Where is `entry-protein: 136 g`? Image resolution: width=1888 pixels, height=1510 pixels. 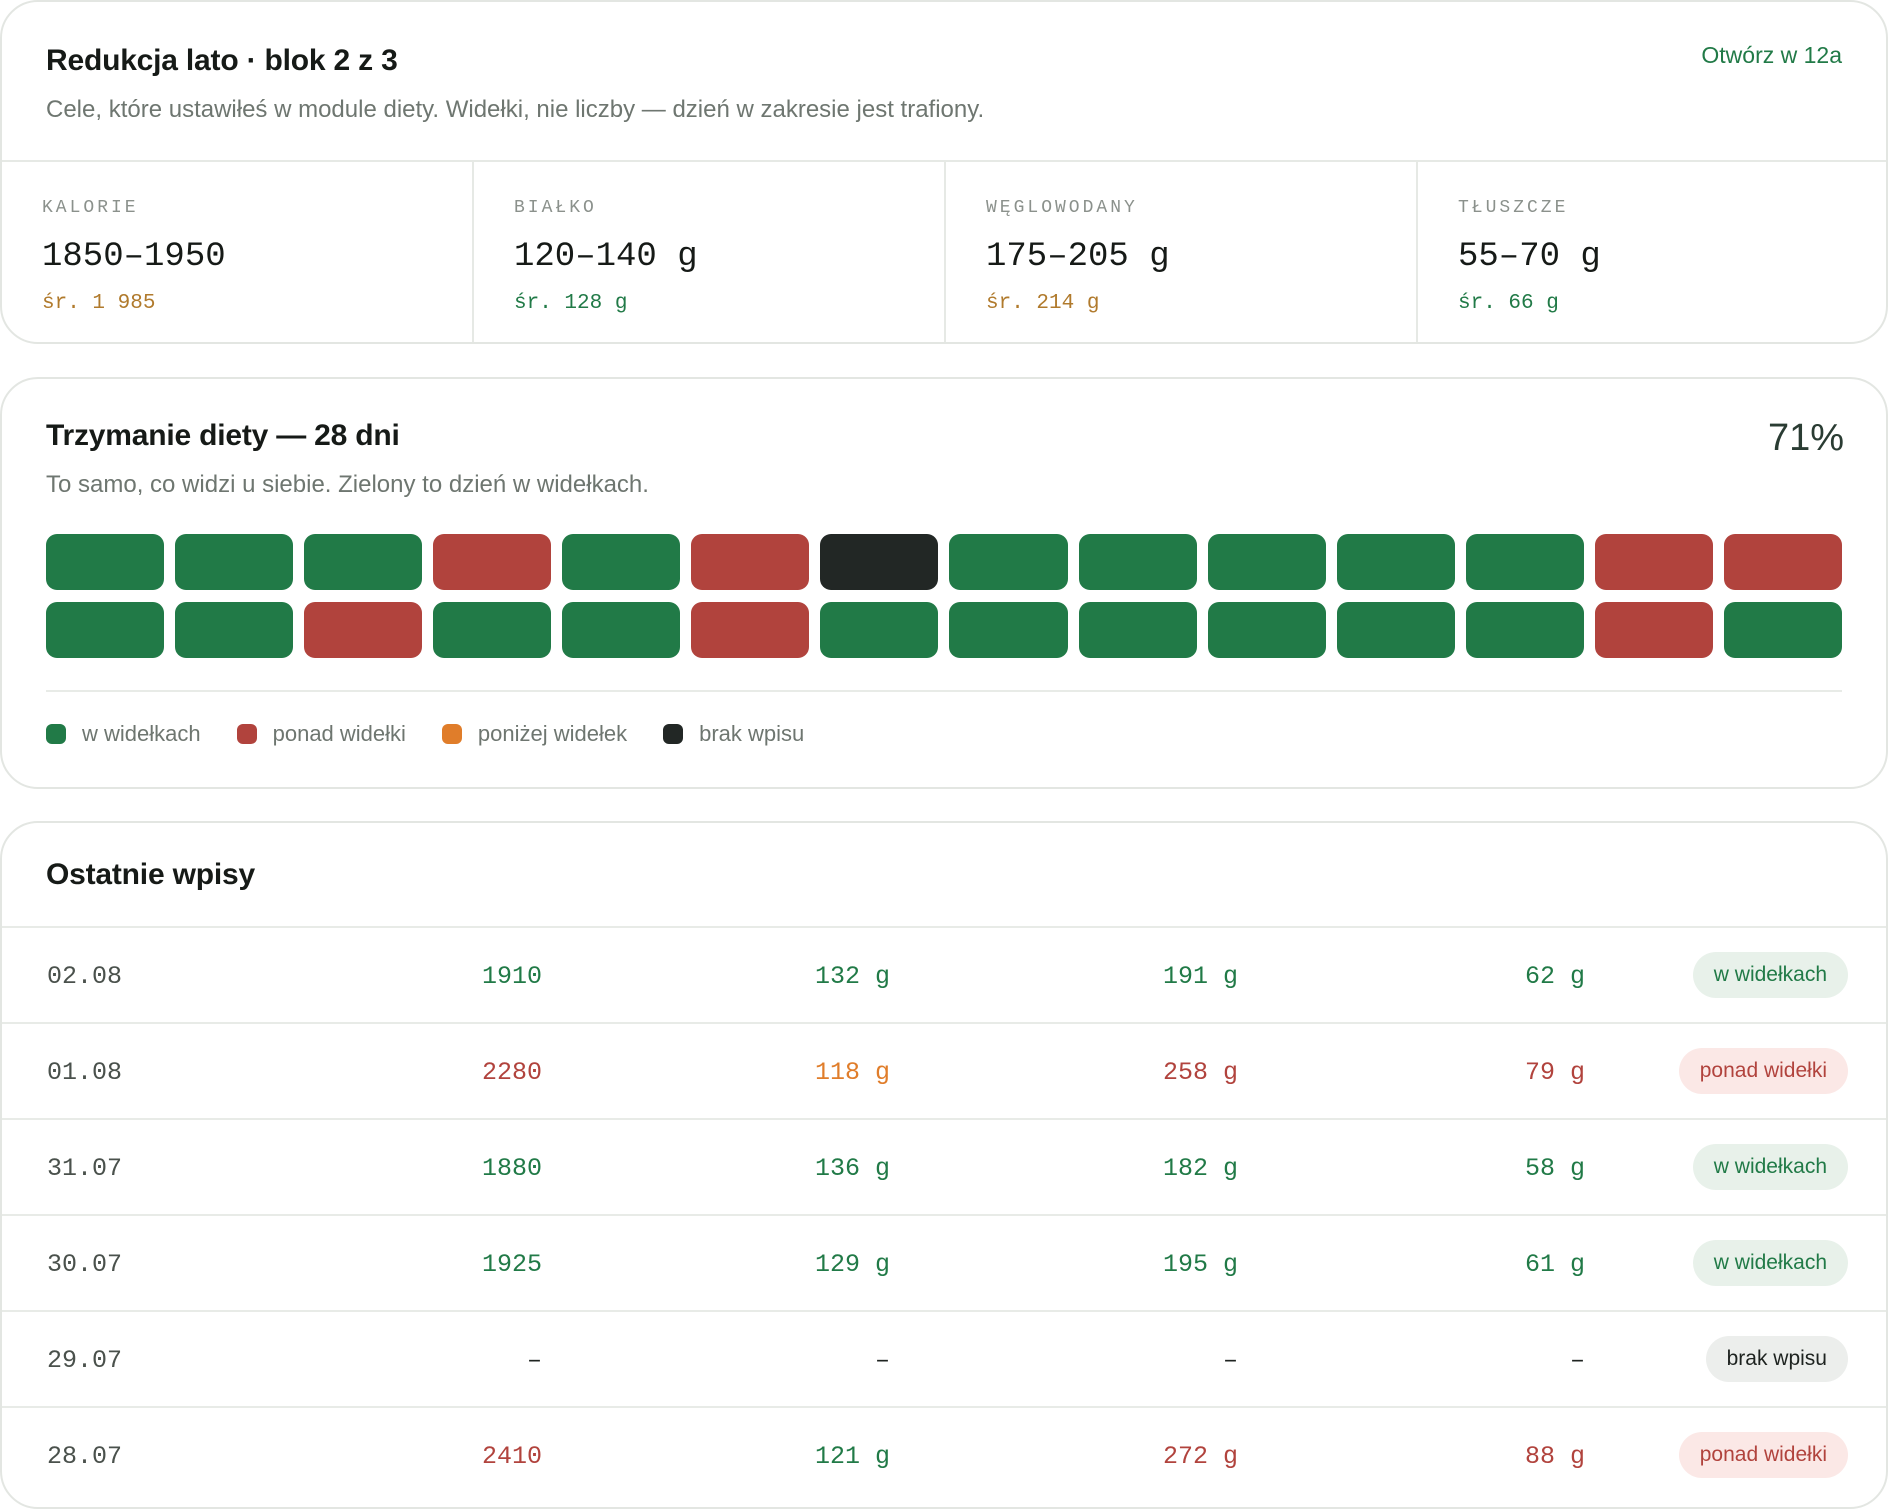
entry-protein: 136 g is located at coordinates (852, 1168).